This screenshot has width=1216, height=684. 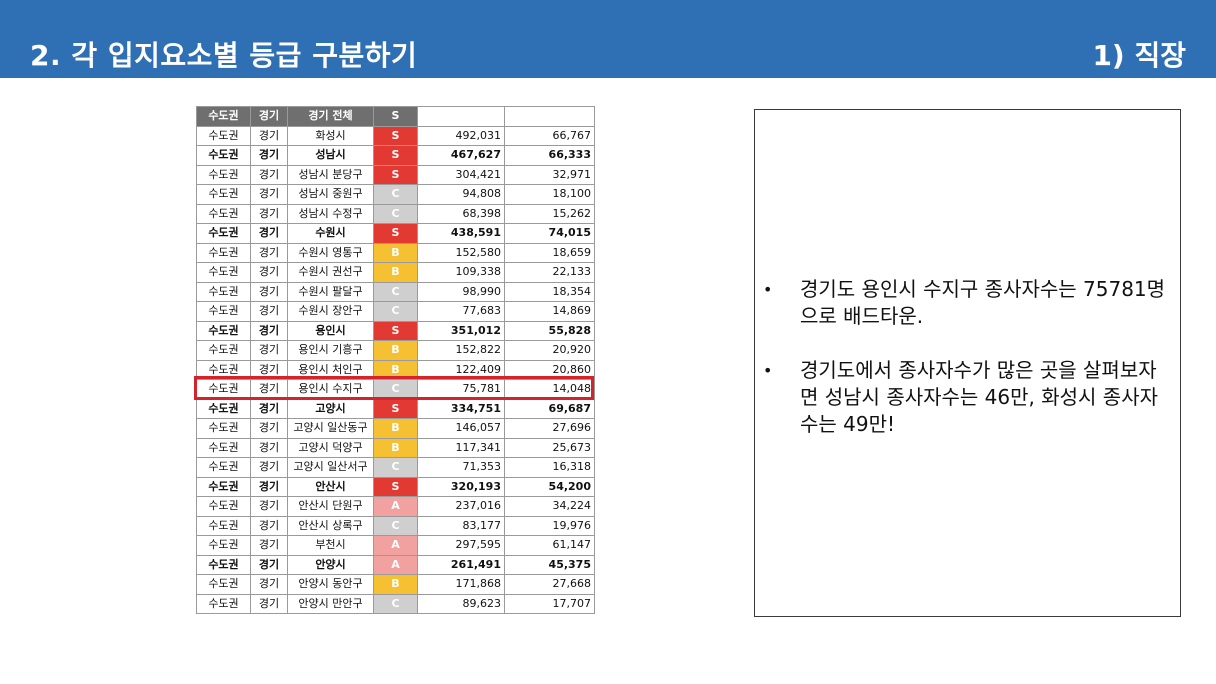 What do you see at coordinates (330, 174) in the screenshot?
I see `cell-city: 성남시 분당구` at bounding box center [330, 174].